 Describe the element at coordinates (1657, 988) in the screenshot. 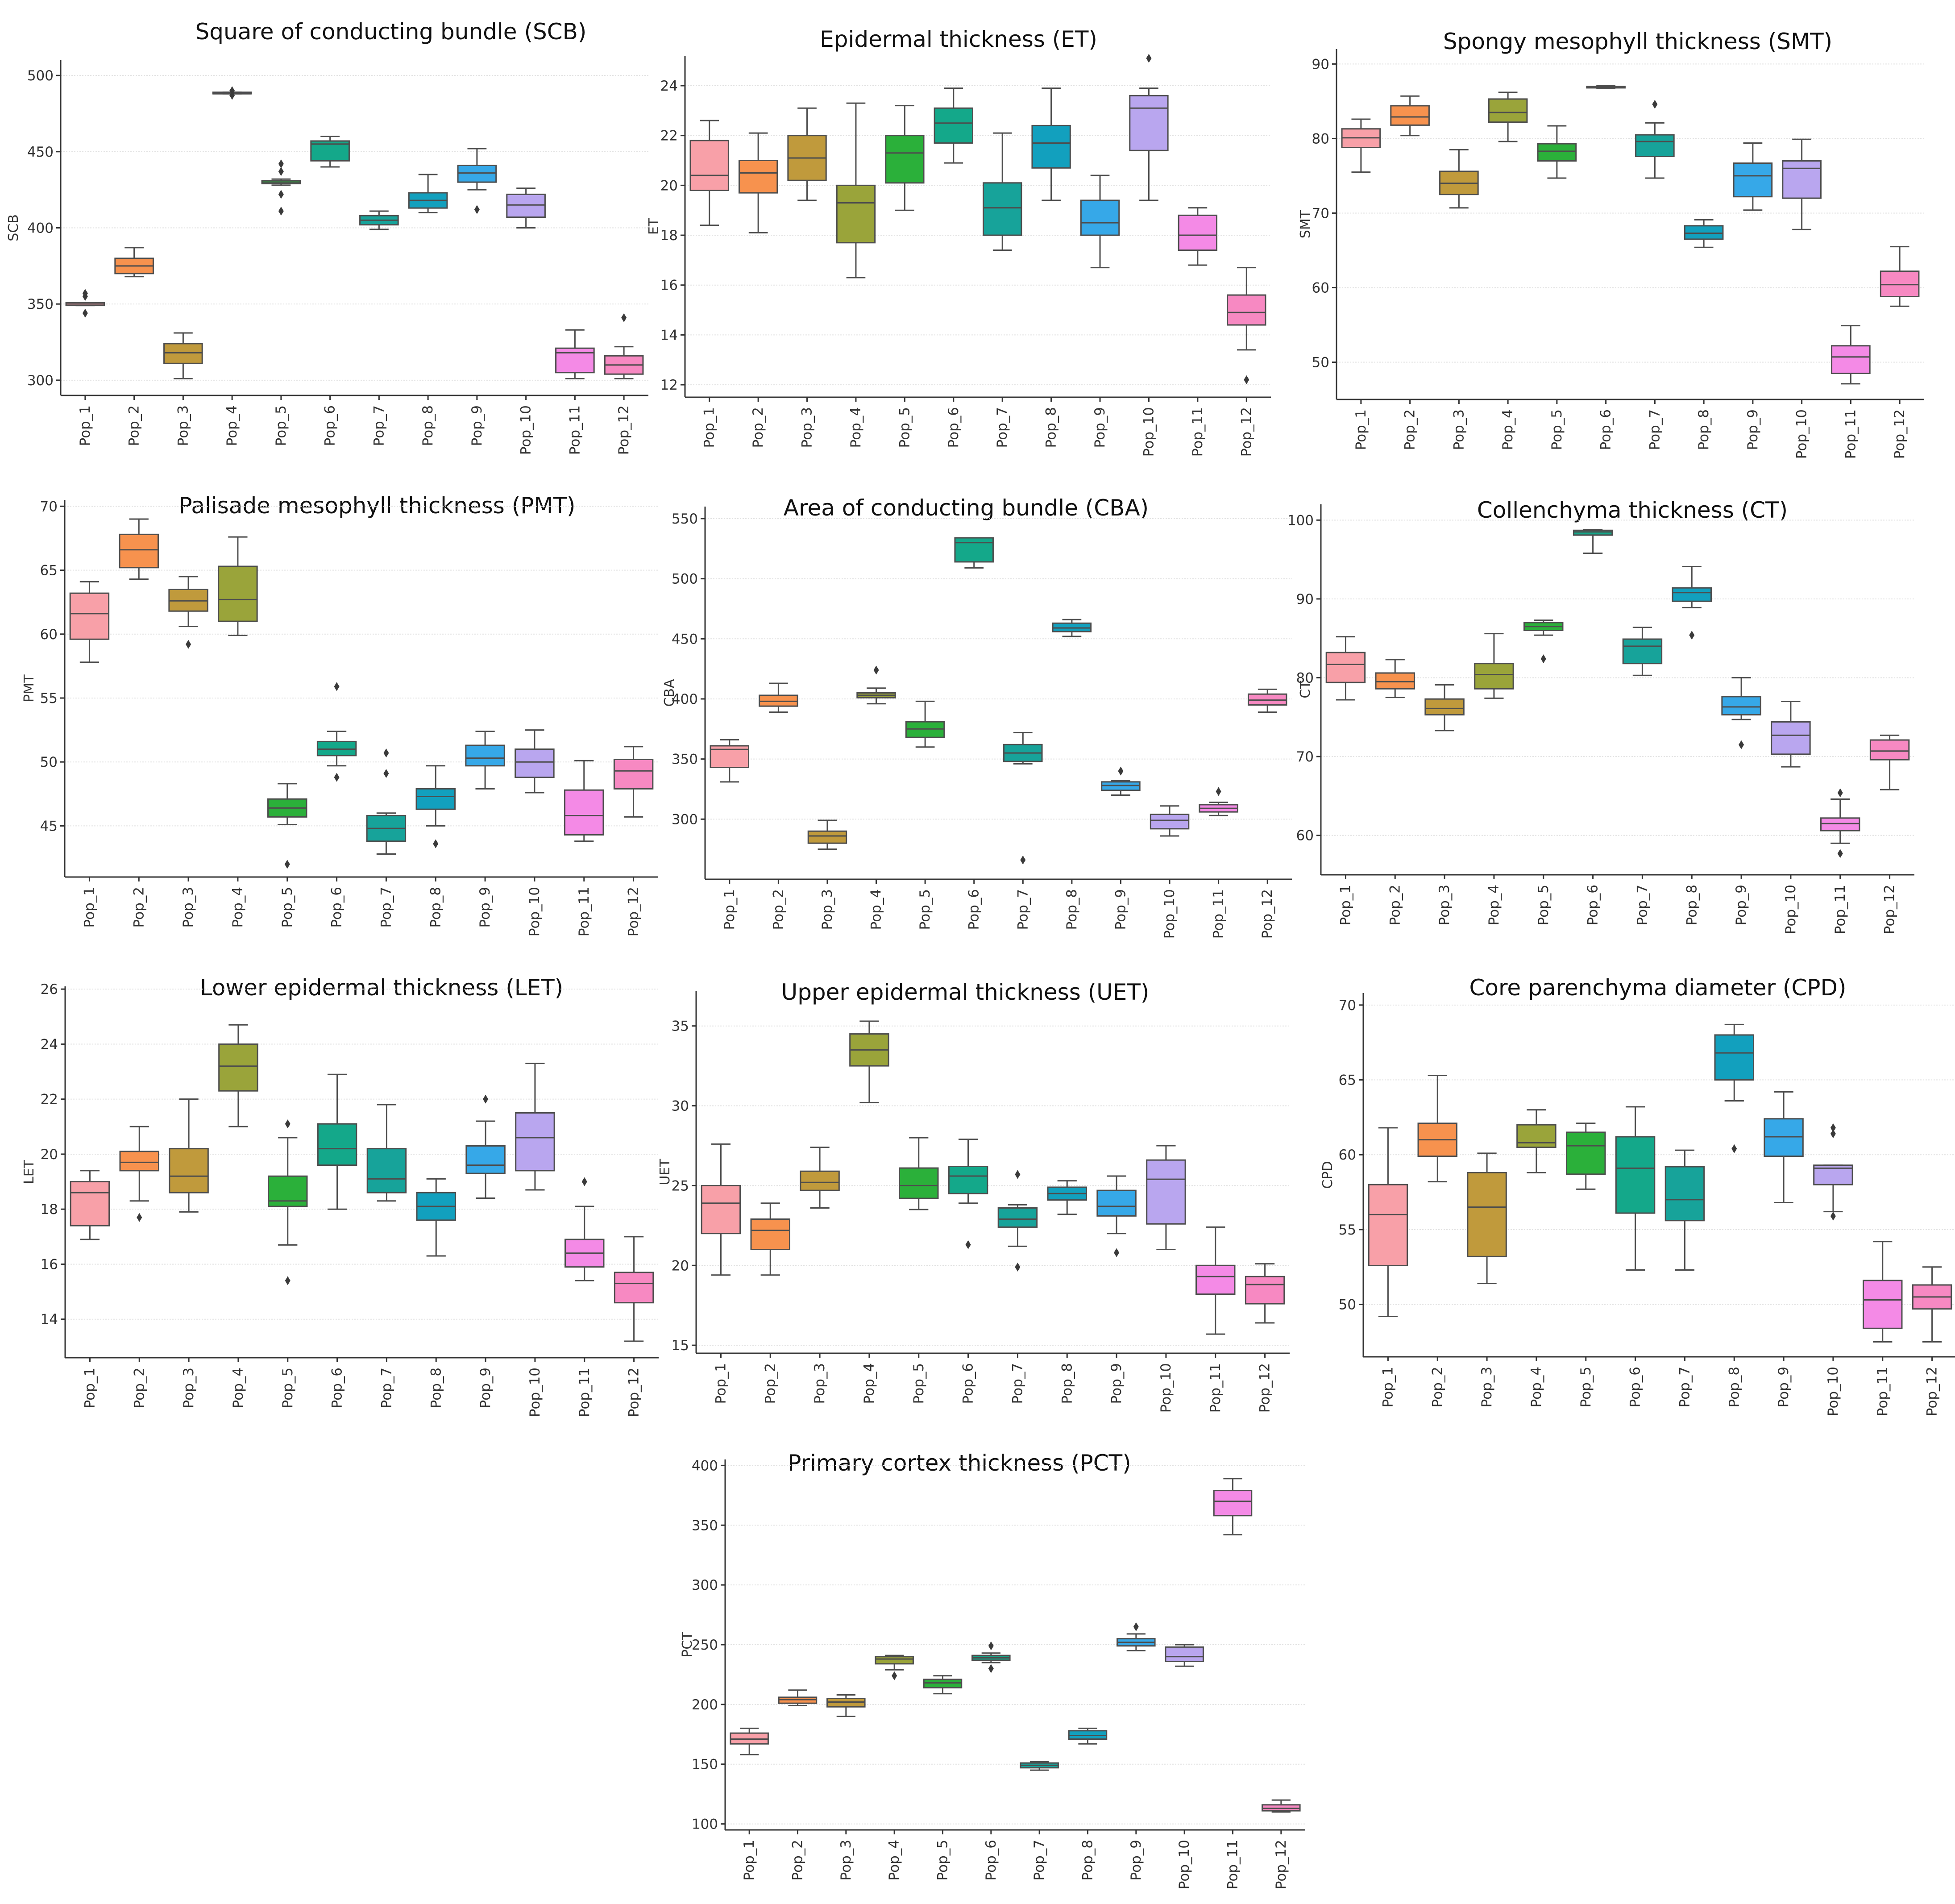

I see `chart-title: Core parenchyma diameter (CPD)` at that location.